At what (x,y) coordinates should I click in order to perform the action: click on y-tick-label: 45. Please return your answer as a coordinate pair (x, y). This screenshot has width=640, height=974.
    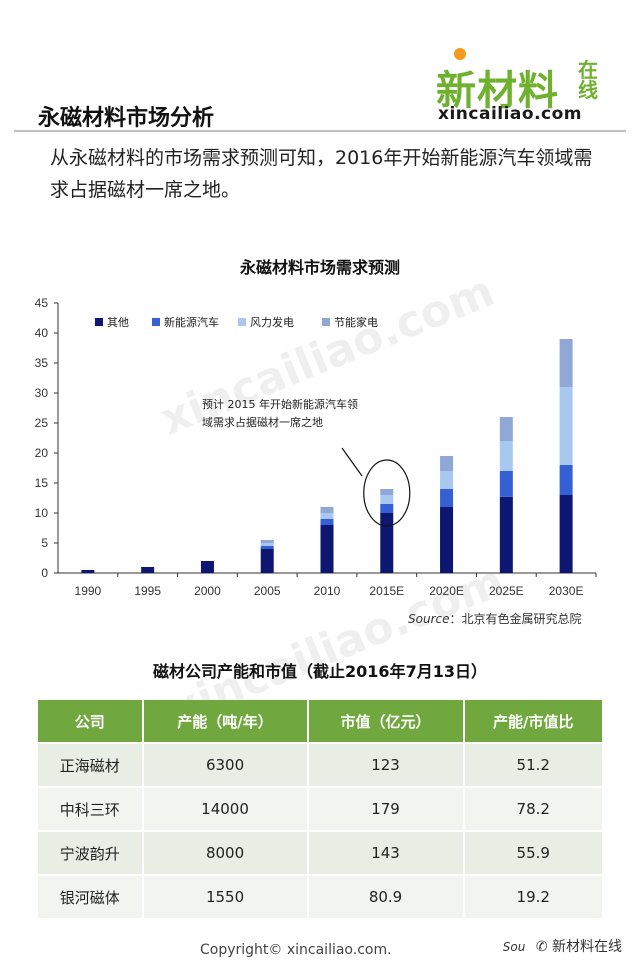
    Looking at the image, I should click on (42, 303).